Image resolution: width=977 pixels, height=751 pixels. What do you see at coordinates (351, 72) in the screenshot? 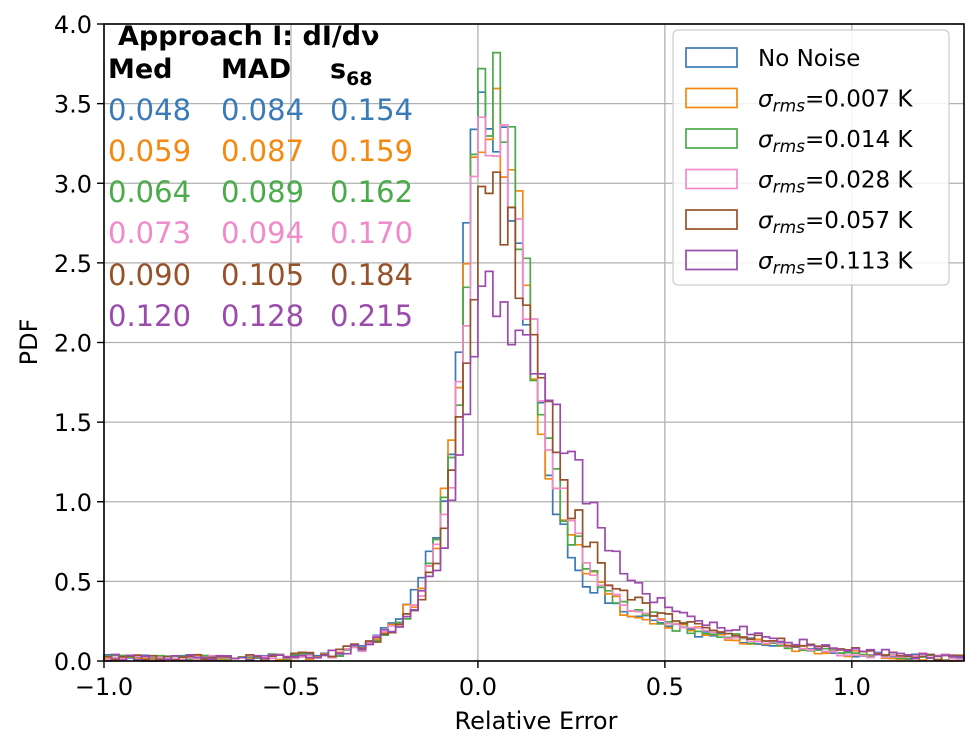
I see `stat-header-s68: s68` at bounding box center [351, 72].